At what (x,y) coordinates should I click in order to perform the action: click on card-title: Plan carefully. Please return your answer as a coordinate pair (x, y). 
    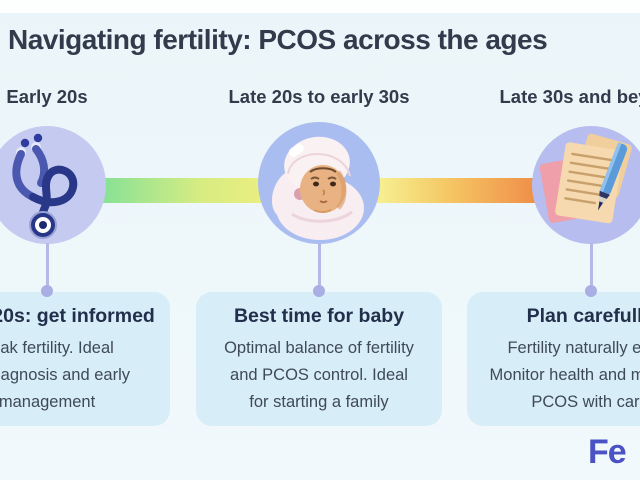
    Looking at the image, I should click on (583, 316).